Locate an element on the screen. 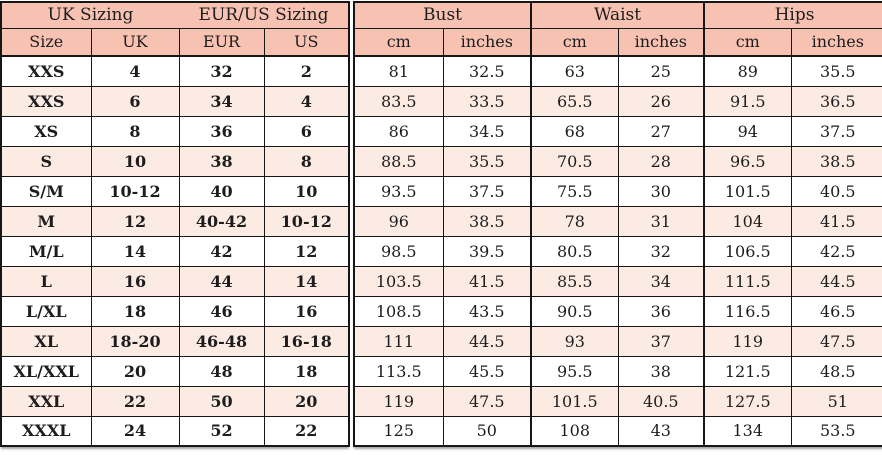 The height and width of the screenshot is (455, 882). group-header-row: UK Sizing EUR/US Sizing is located at coordinates (175, 15).